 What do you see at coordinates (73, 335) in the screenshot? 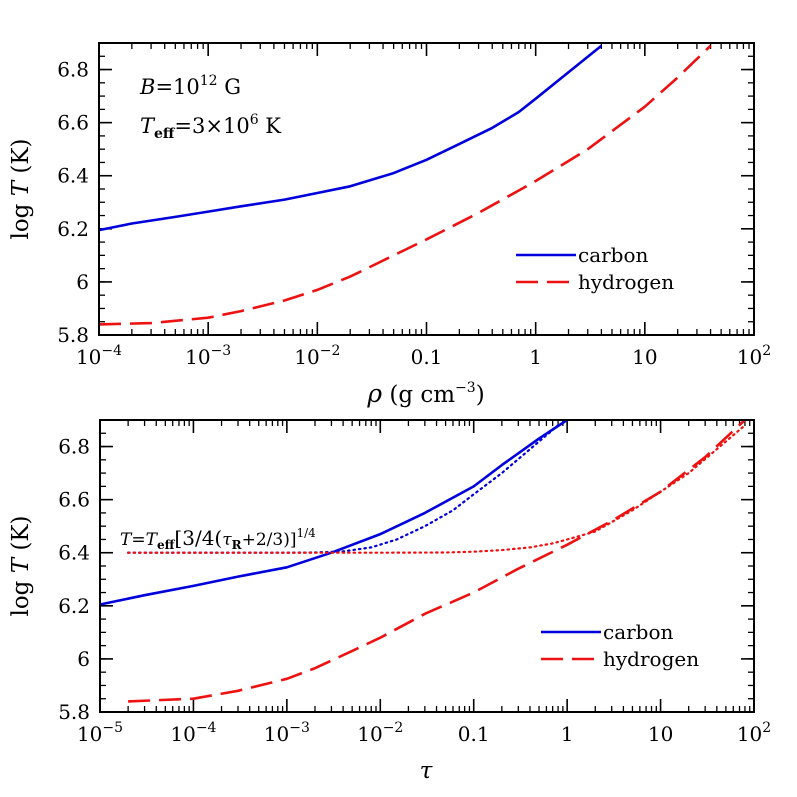
I see `top-y-tick-label: 5.8` at bounding box center [73, 335].